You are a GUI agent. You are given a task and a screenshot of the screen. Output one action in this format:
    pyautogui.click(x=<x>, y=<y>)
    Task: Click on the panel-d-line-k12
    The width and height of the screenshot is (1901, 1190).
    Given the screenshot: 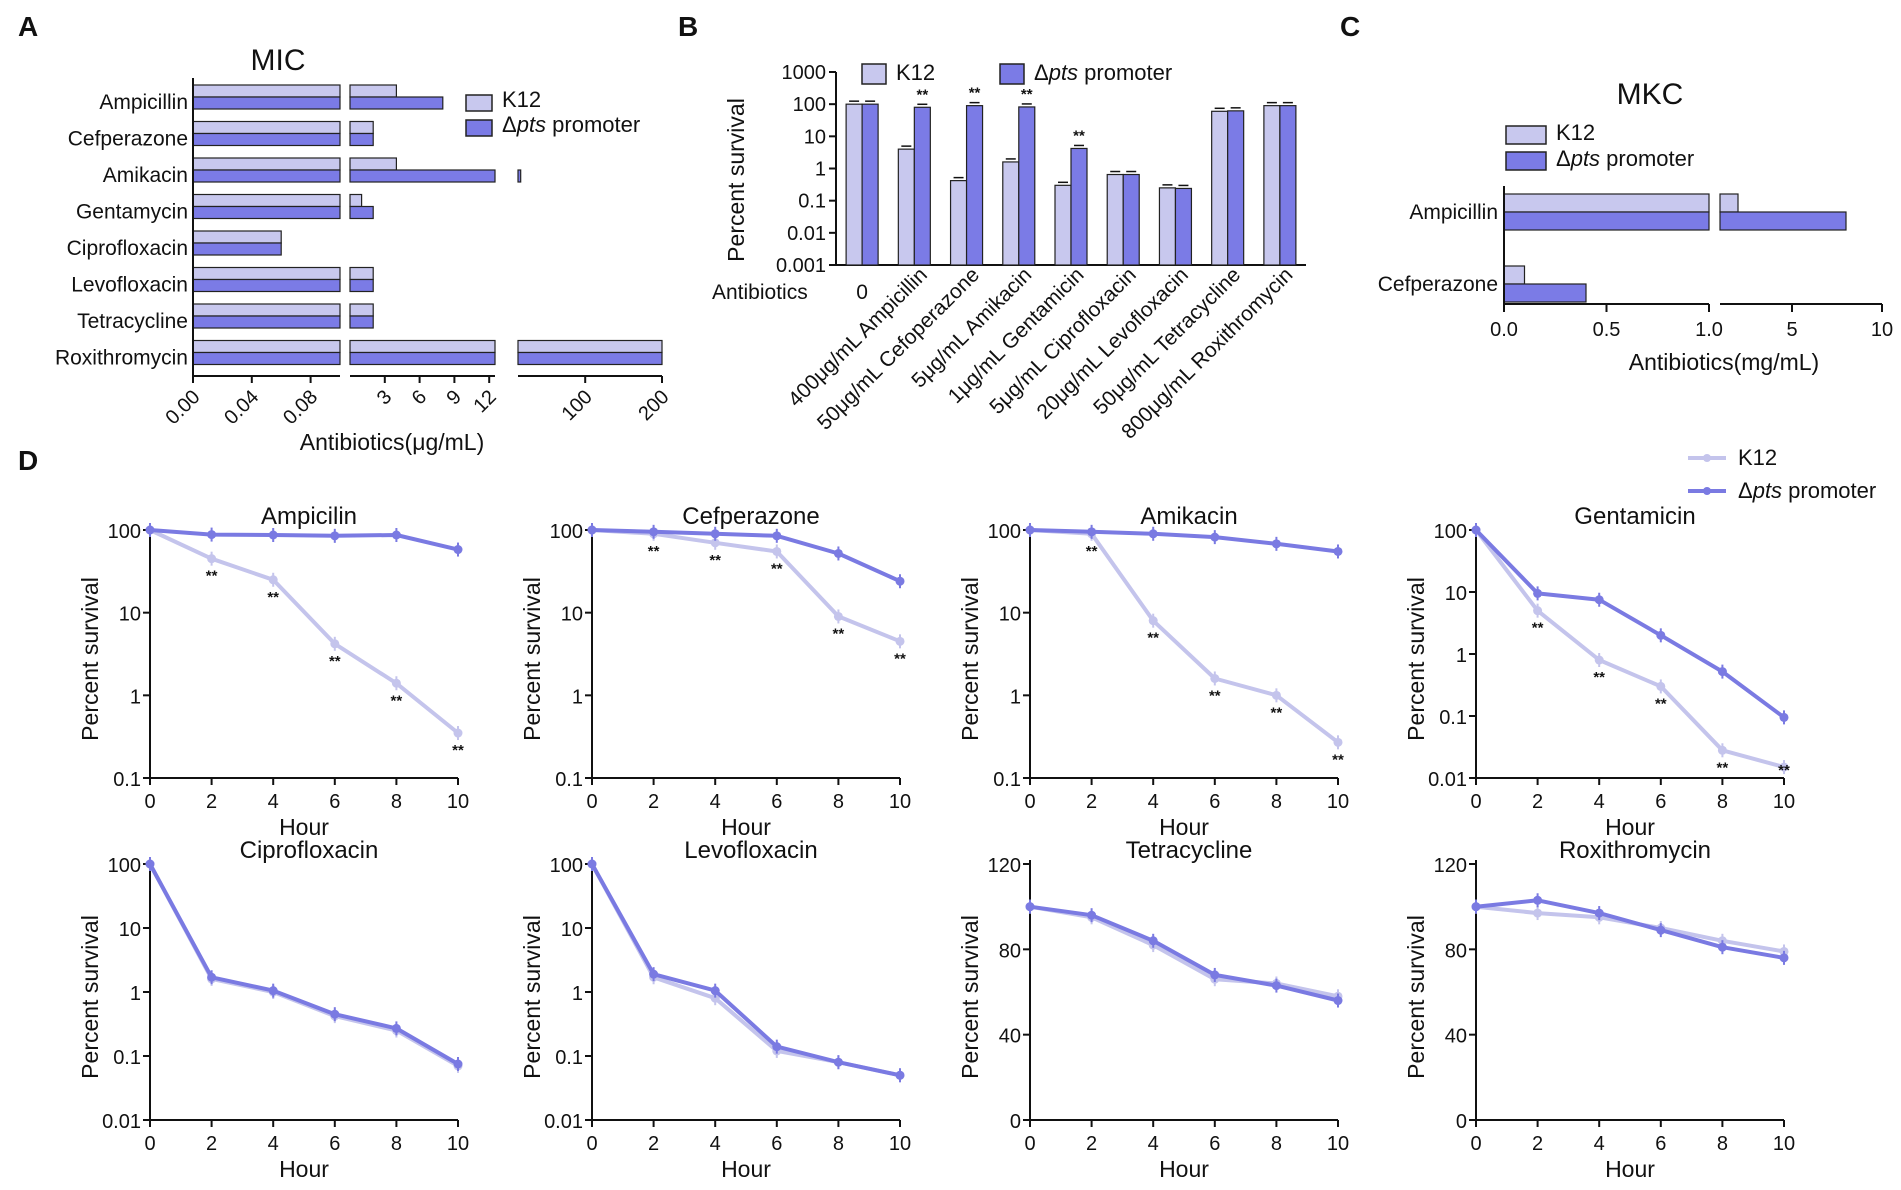 What is the action you would take?
    pyautogui.click(x=1184, y=636)
    